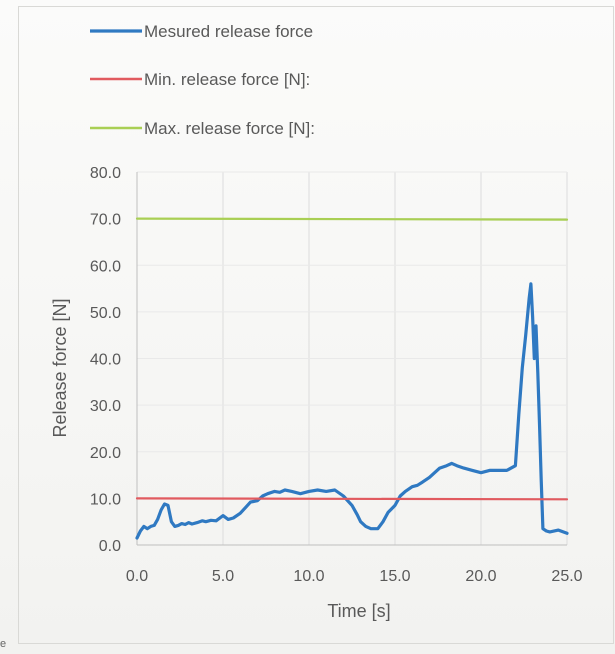 The height and width of the screenshot is (654, 615). Describe the element at coordinates (358, 611) in the screenshot. I see `x-axis-label: Time [s]` at that location.